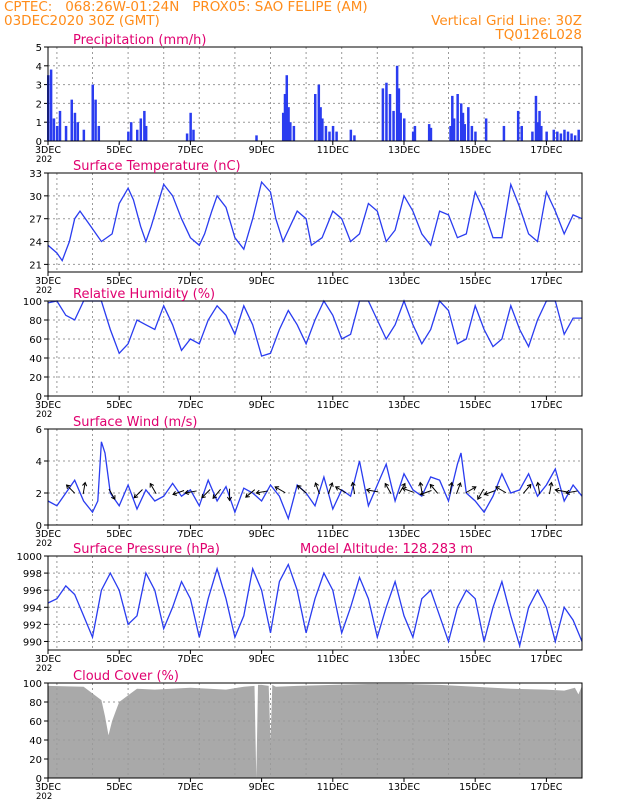 The height and width of the screenshot is (800, 618). What do you see at coordinates (506, 21) in the screenshot?
I see `header-grid-line: Vertical Grid Line: 30Z` at bounding box center [506, 21].